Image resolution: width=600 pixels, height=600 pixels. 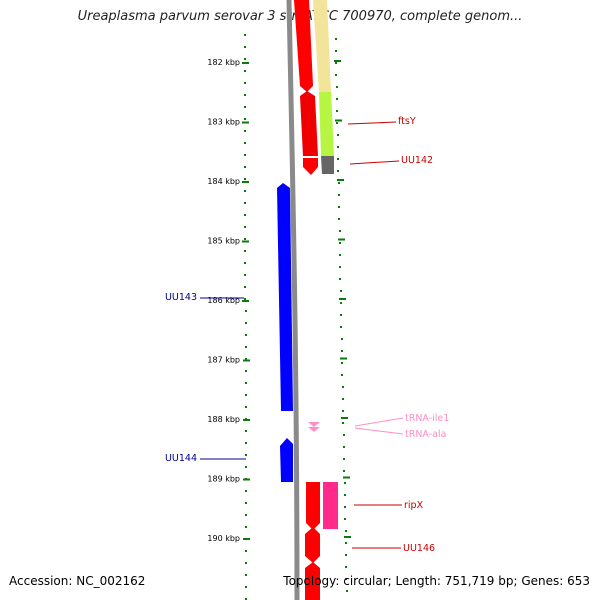 I want to click on feature-label-ftsy: ftsY, so click(x=407, y=121).